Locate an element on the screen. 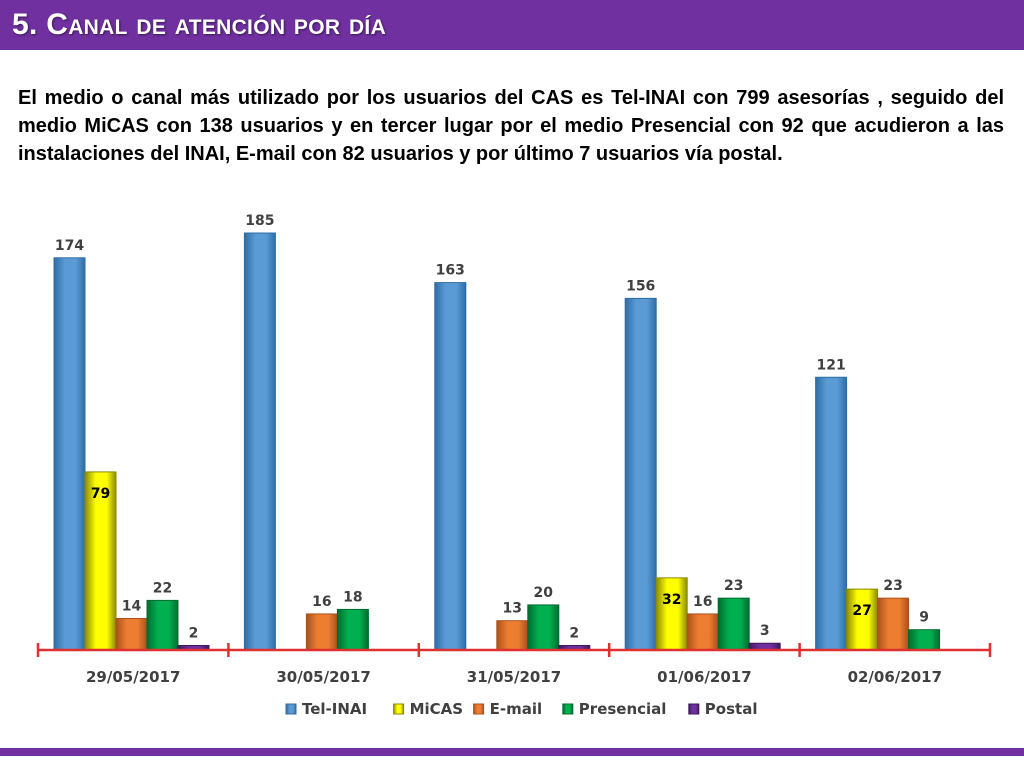 The width and height of the screenshot is (1024, 768). category-label-01-06-2017: 01/06/2017 is located at coordinates (704, 677).